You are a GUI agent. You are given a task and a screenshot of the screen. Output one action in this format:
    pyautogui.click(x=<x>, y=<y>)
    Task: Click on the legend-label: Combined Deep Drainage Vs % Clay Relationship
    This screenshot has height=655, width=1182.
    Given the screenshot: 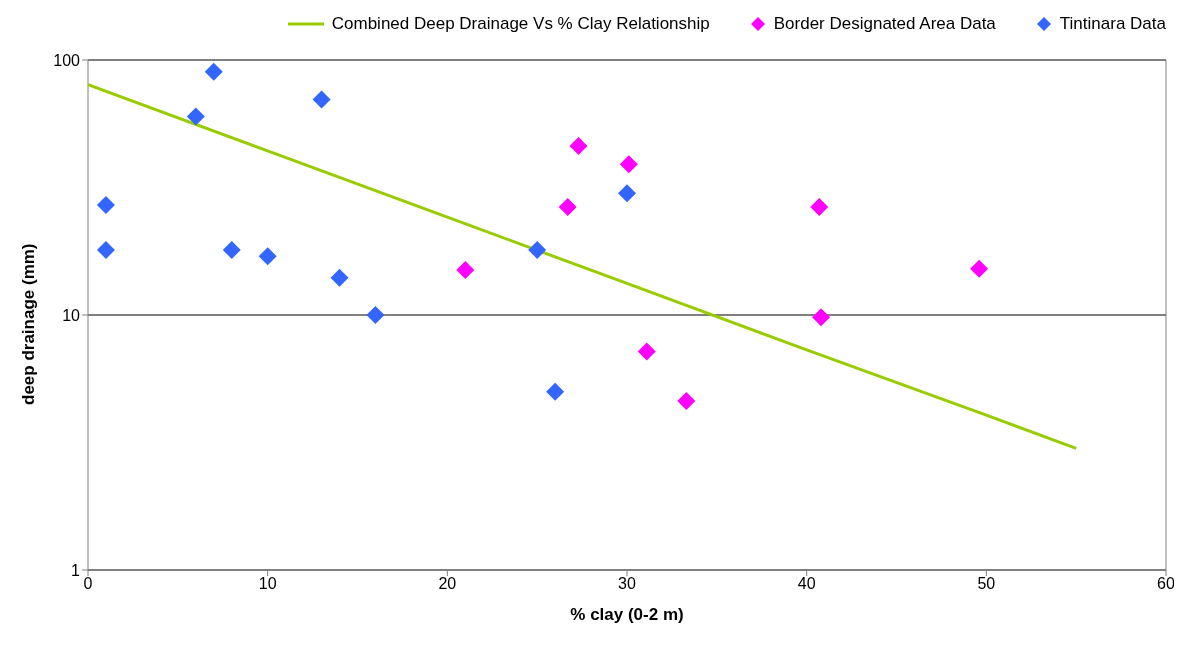 What is the action you would take?
    pyautogui.click(x=520, y=24)
    